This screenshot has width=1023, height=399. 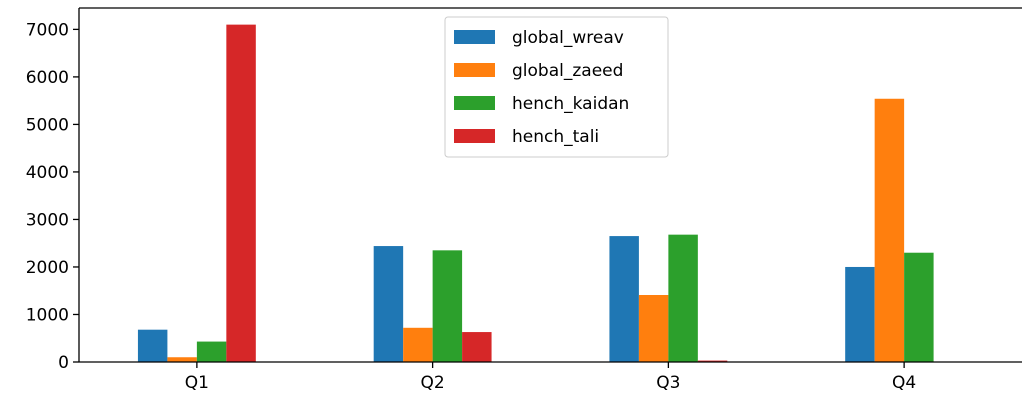 I want to click on legend-swatch-global_zaeed, so click(x=474, y=70).